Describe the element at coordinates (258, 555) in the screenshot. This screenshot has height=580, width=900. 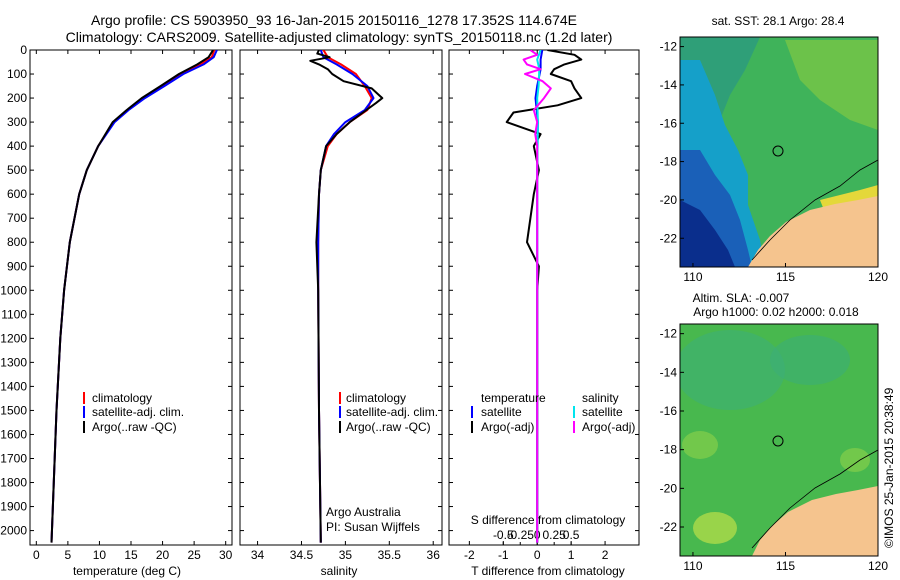
I see `x-tick-label: 34` at that location.